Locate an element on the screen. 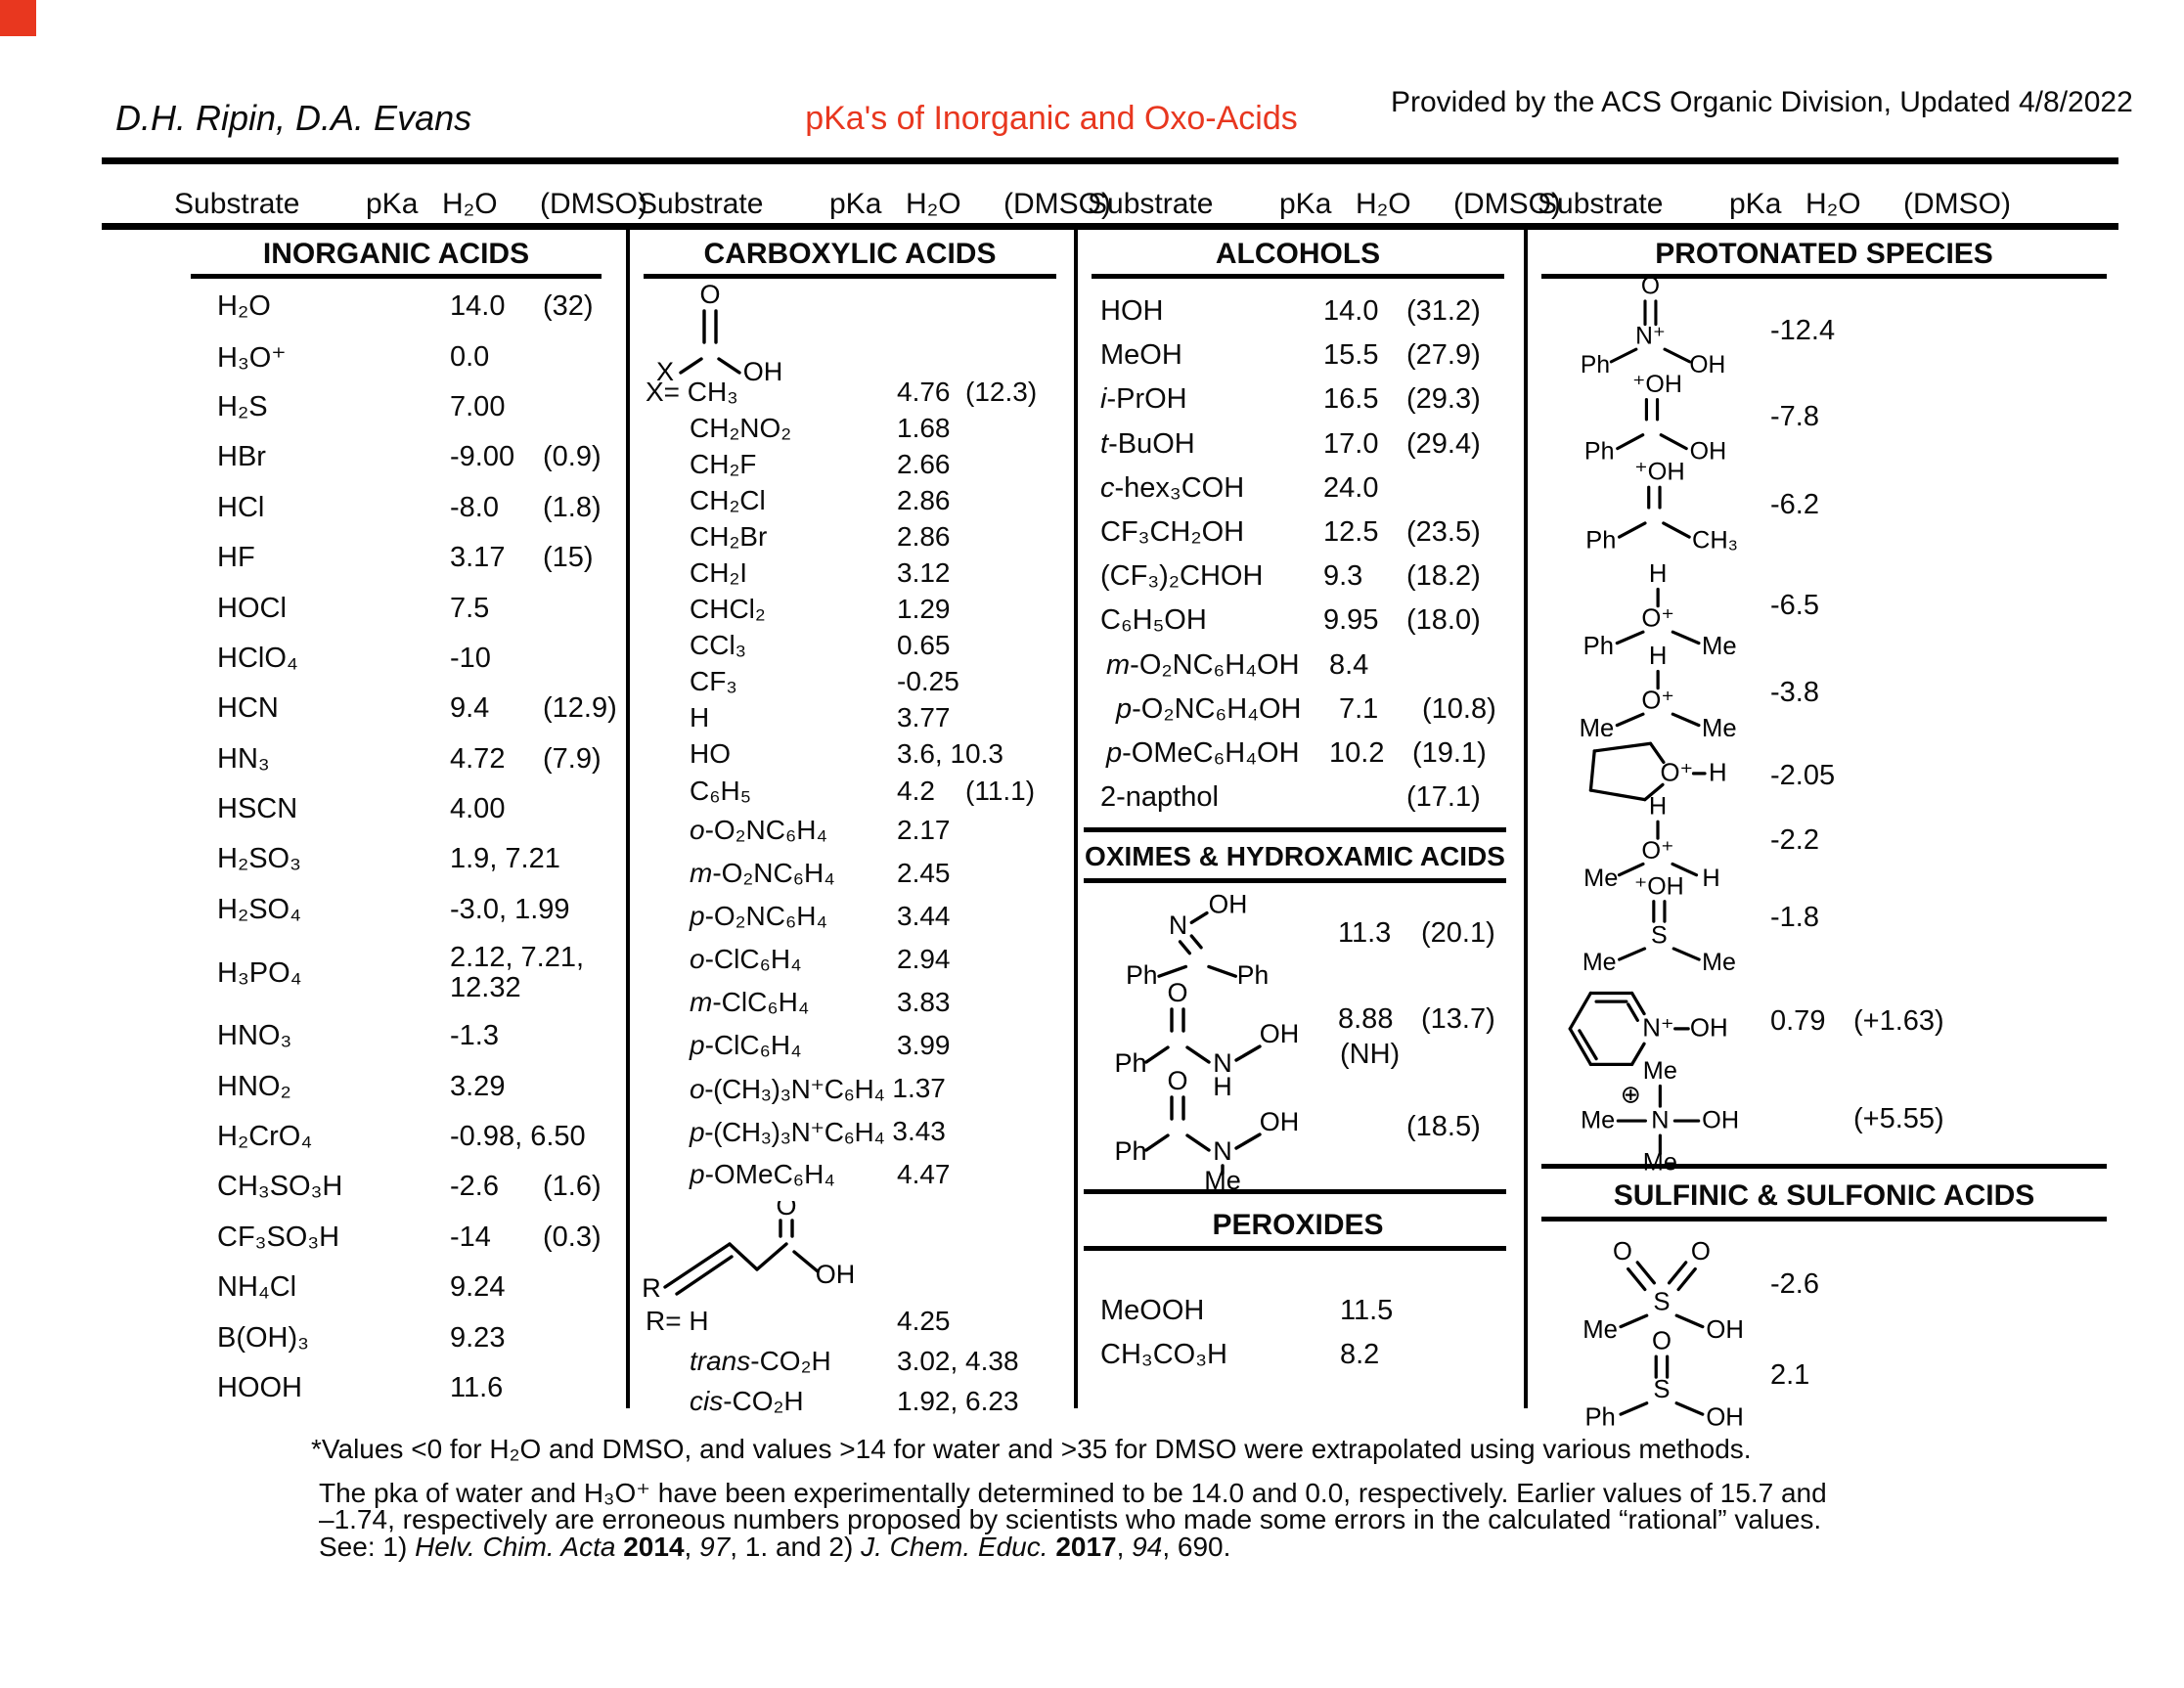  substrate-formula: (CF₃)₂CHOH is located at coordinates (1182, 576).